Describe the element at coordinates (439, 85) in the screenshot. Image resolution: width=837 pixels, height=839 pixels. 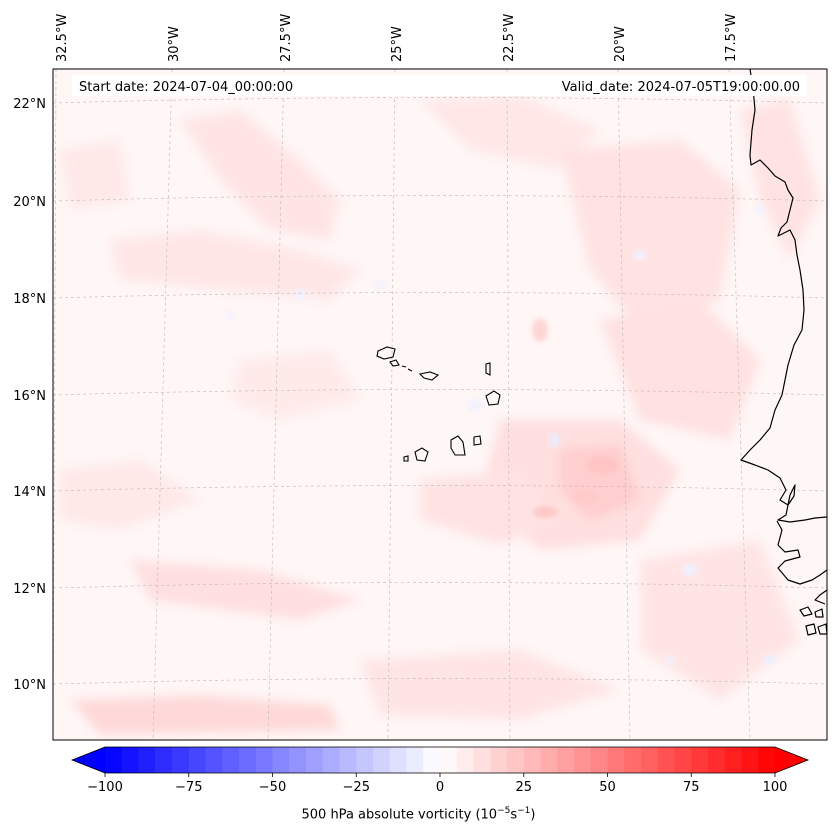
I see `title-box` at that location.